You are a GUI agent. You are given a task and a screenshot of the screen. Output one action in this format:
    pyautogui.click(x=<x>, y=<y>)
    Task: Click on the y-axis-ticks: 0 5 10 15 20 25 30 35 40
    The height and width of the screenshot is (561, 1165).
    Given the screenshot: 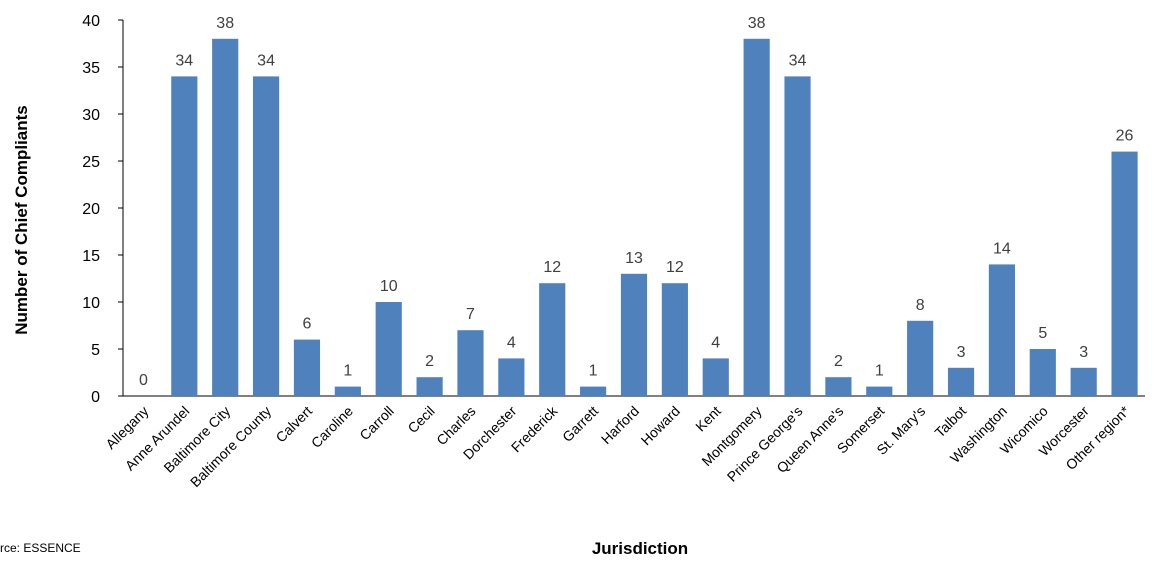 What is the action you would take?
    pyautogui.click(x=102, y=209)
    